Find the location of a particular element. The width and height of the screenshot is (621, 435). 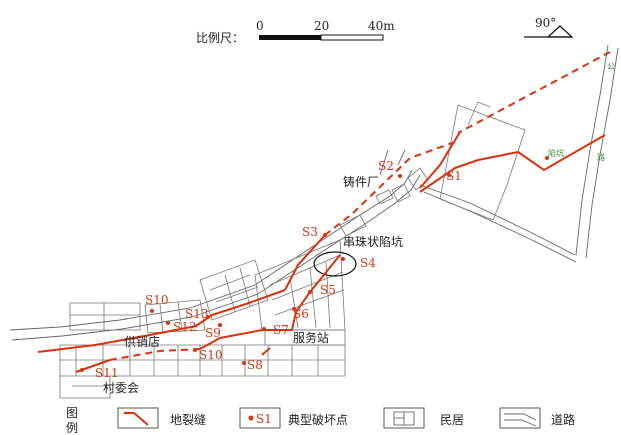

legend-point-box is located at coordinates (260, 418).